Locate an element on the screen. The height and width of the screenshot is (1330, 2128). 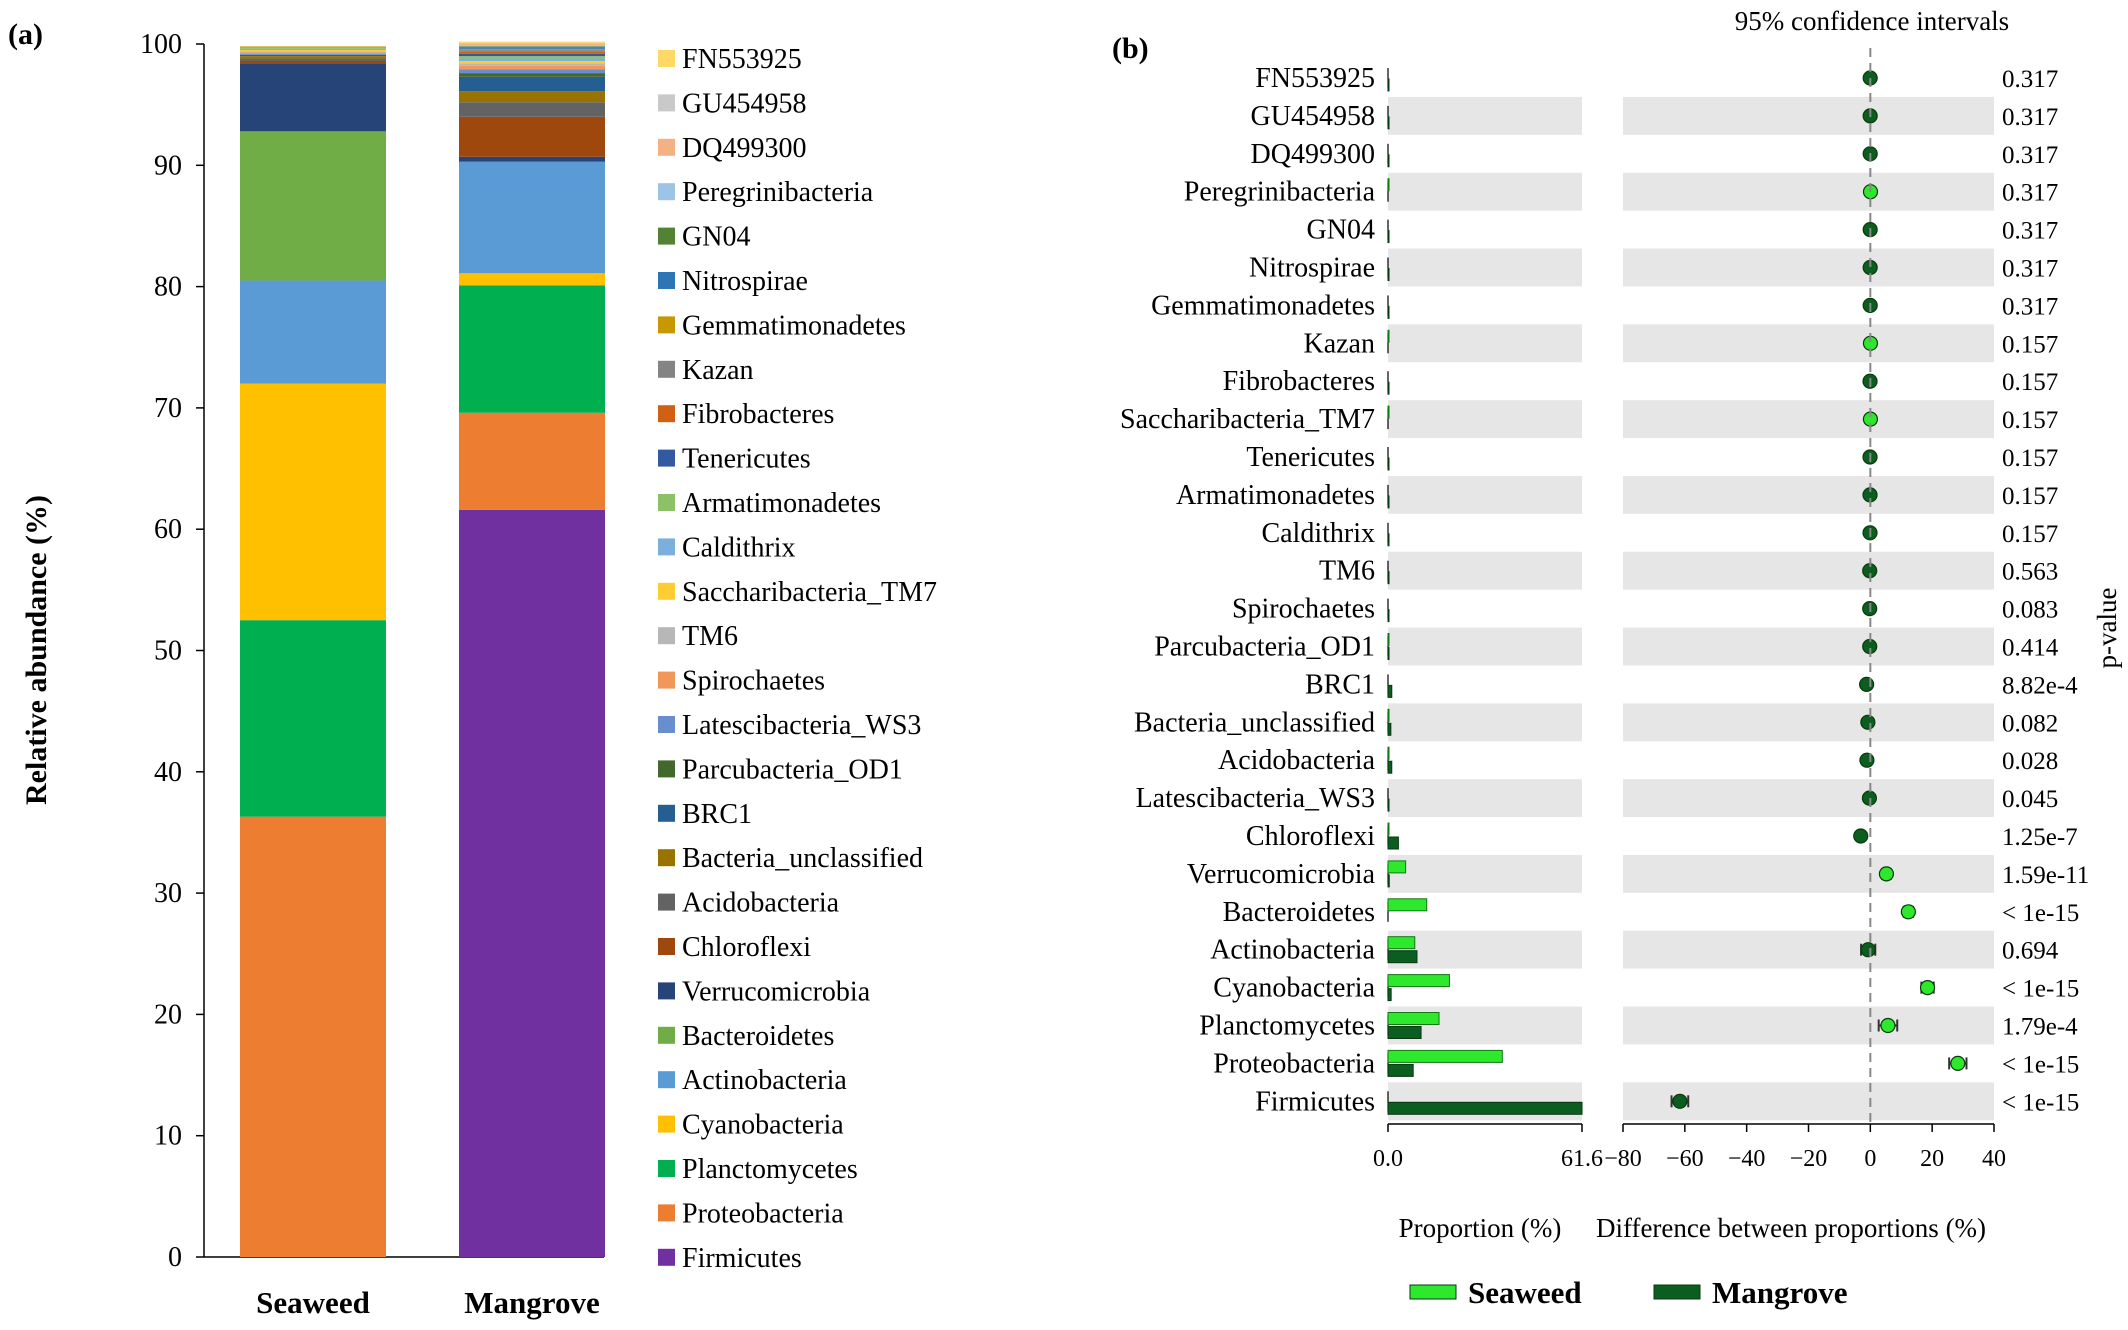
row-label-firmicutes: Firmicutes is located at coordinates (1315, 1101).